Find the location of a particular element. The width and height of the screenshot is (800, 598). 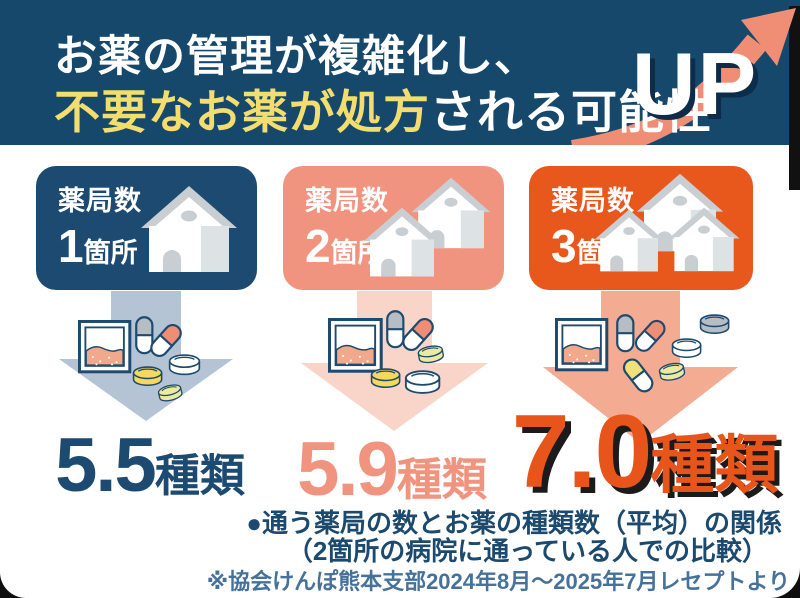

pharmacy-card-1: 薬局数 1箇所 is located at coordinates (146, 228).